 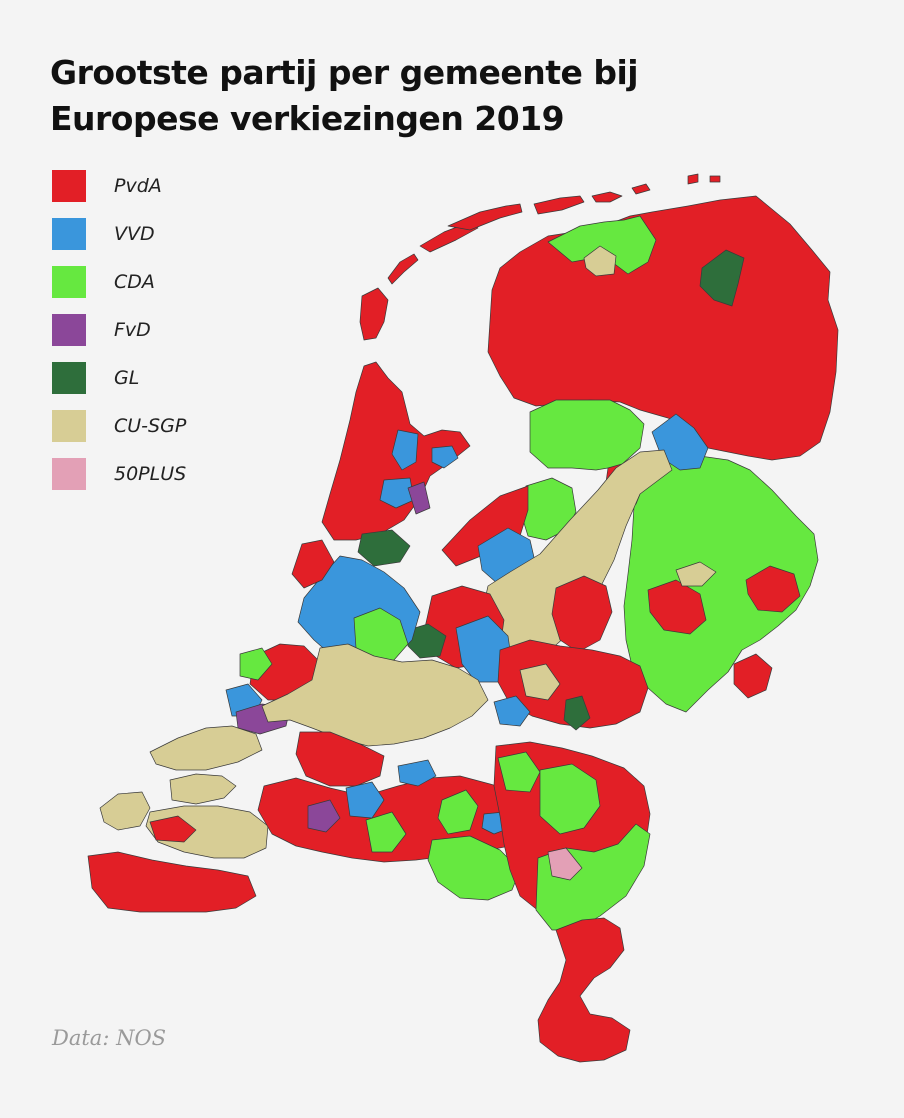 I want to click on legend-item-fvd: FvD, so click(x=162, y=330).